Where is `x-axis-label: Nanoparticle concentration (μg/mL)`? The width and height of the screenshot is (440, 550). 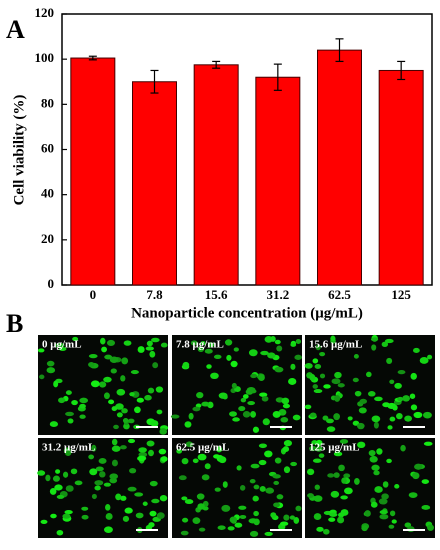
x-axis-label: Nanoparticle concentration (μg/mL) is located at coordinates (247, 313).